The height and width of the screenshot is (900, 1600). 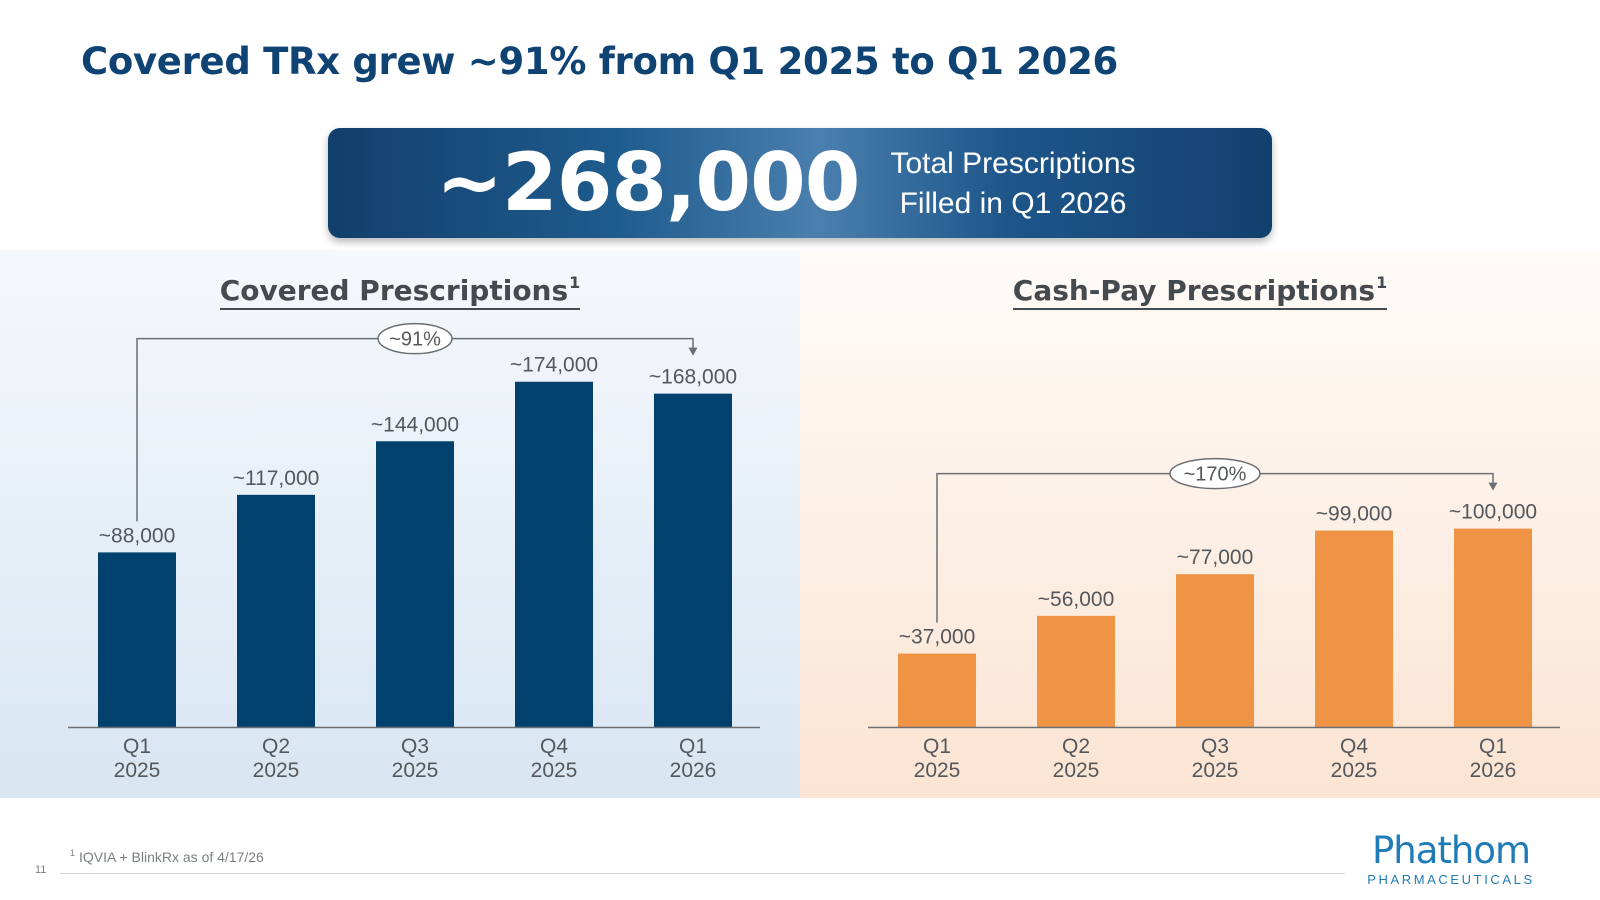 I want to click on growth-label: ~91%, so click(x=415, y=340).